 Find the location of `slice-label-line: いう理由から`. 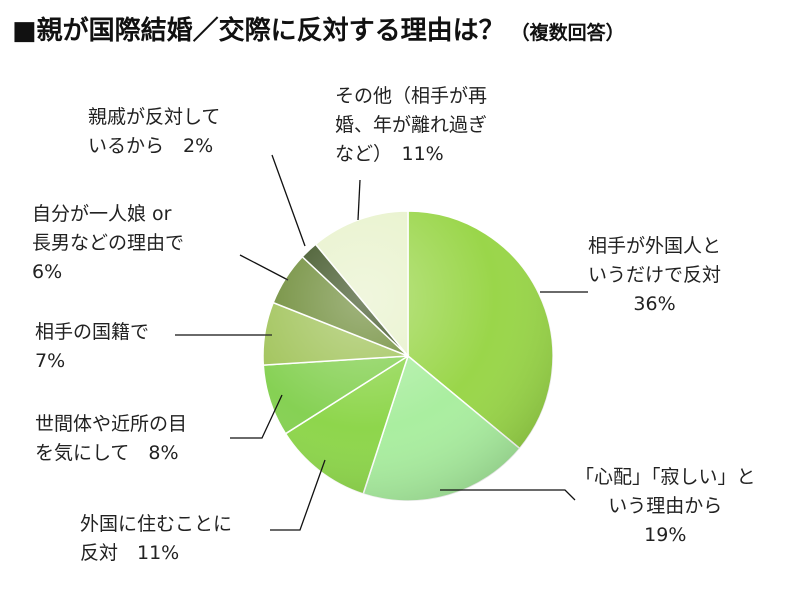

slice-label-line: いう理由から is located at coordinates (665, 506).